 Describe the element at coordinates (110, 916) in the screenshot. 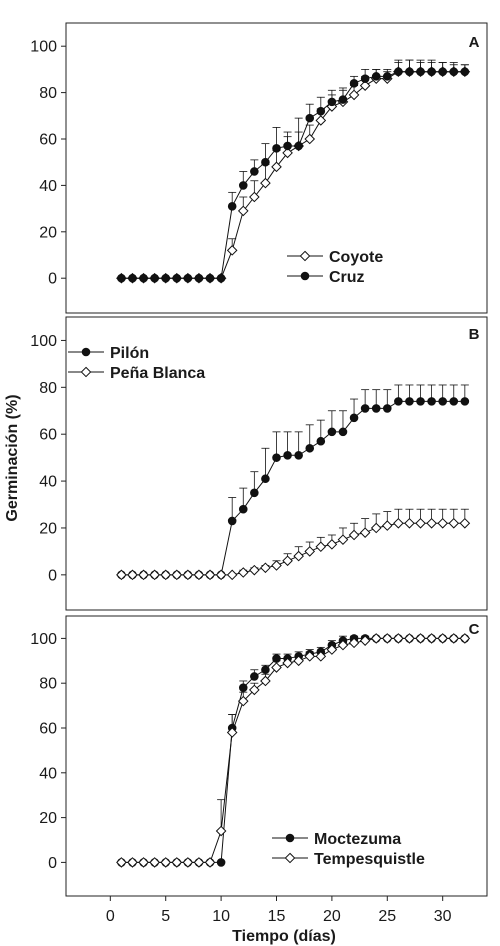

I see `x-tick-label: 0` at that location.